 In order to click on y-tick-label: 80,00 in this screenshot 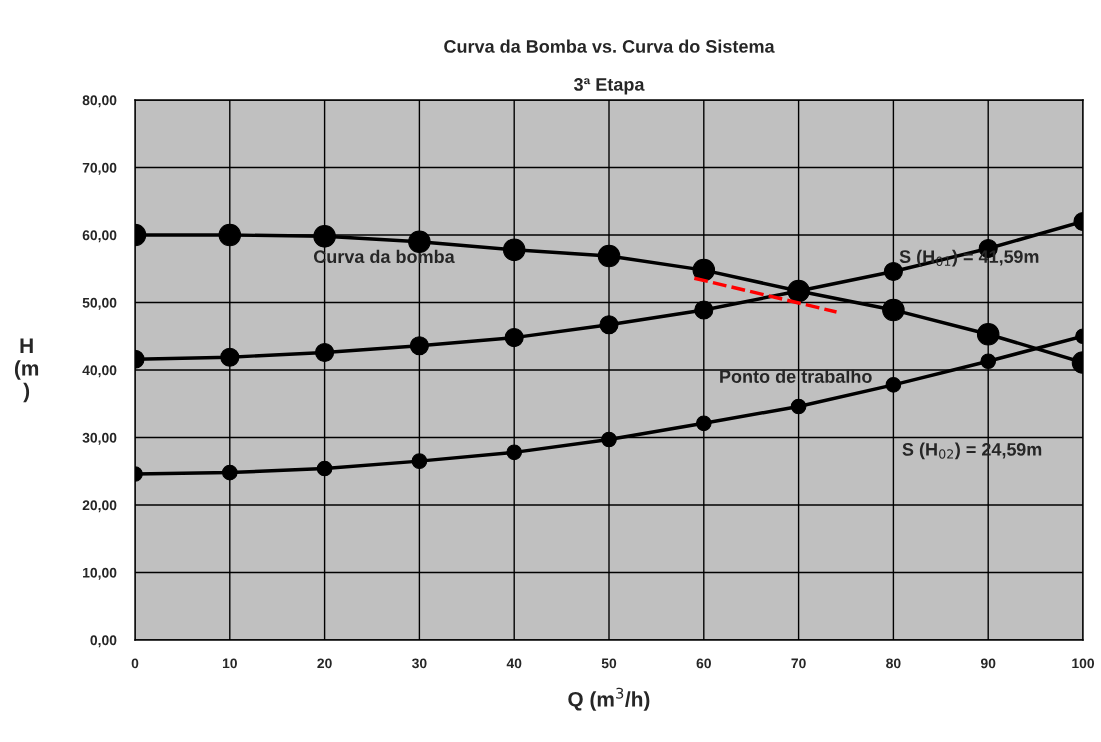, I will do `click(99, 101)`.